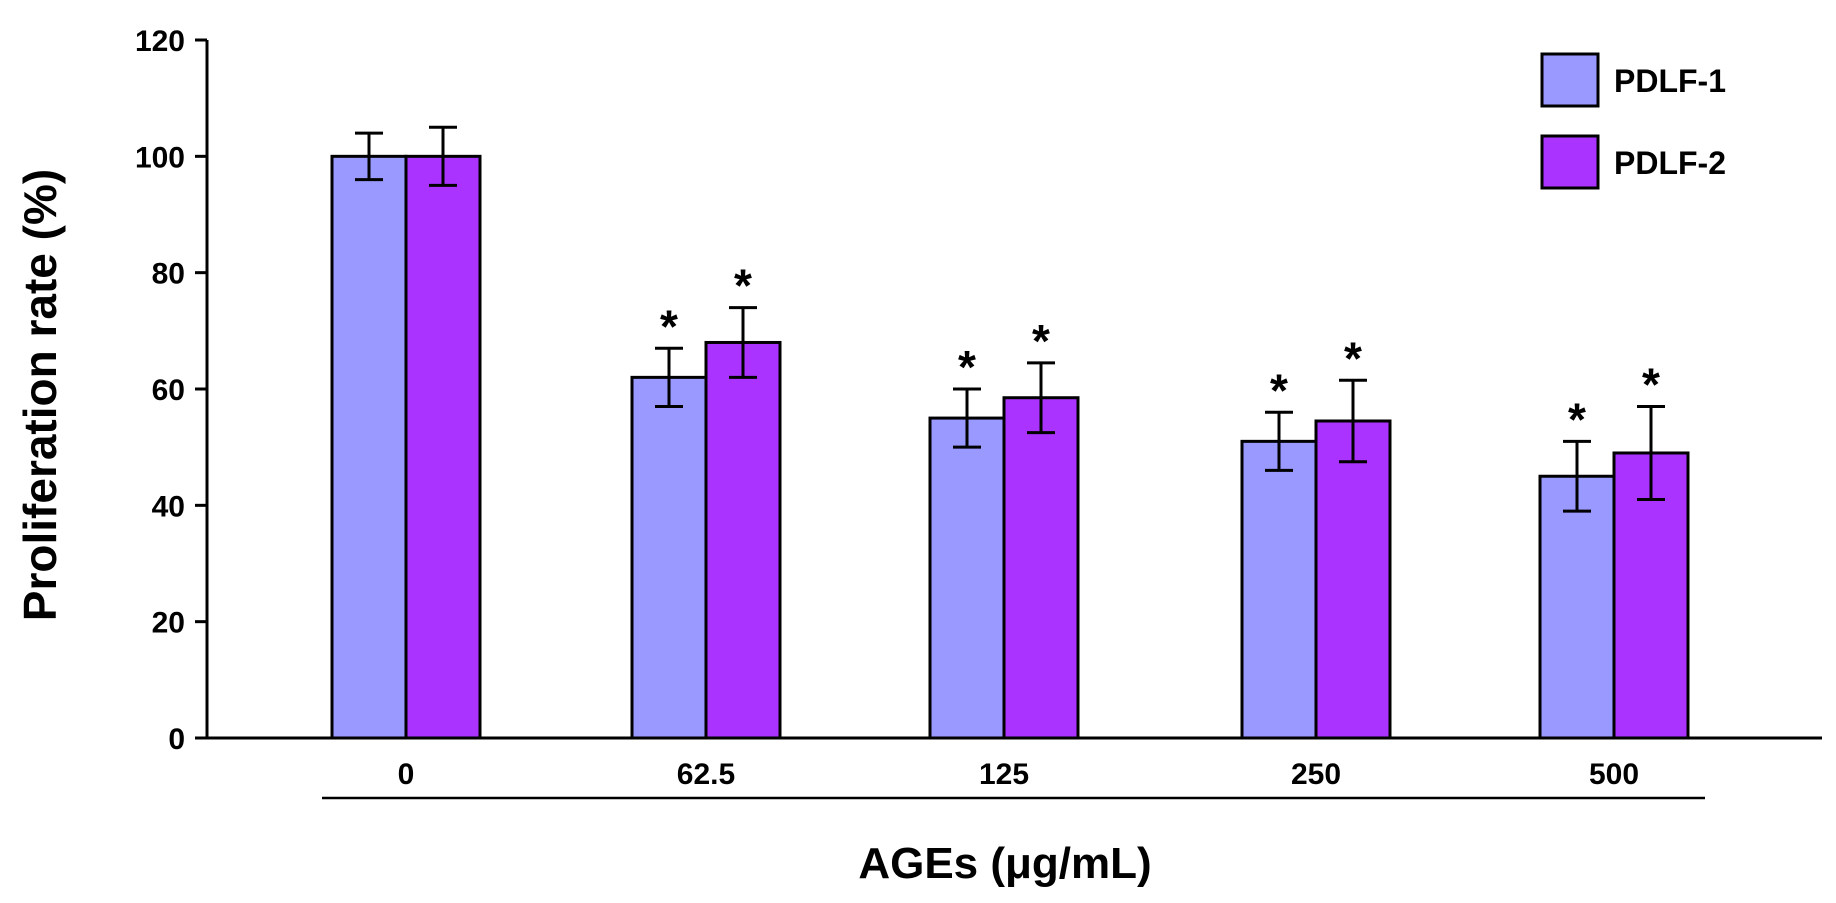  Describe the element at coordinates (743, 540) in the screenshot. I see `bar-pdlf-2-62.5` at that location.